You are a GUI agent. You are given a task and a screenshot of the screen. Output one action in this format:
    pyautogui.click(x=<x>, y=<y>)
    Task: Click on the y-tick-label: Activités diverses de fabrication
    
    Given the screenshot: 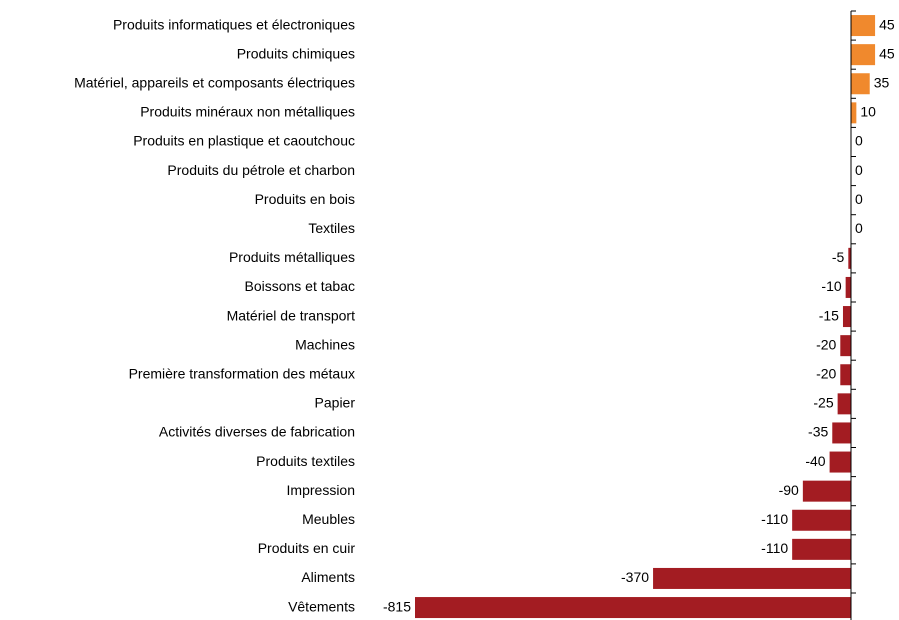 What is the action you would take?
    pyautogui.click(x=257, y=432)
    